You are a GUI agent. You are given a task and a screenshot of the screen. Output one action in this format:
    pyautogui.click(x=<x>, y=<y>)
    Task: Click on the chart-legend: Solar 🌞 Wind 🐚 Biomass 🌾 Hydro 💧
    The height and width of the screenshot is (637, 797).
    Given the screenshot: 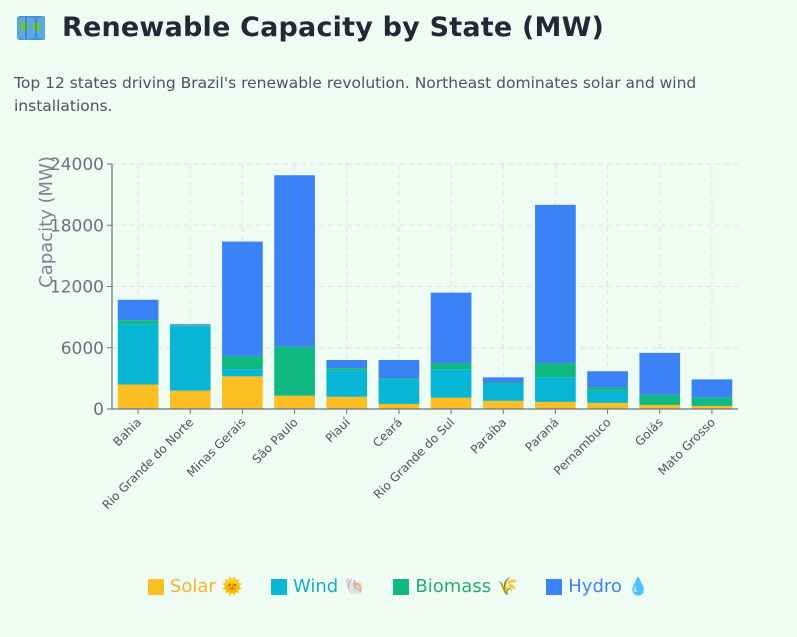 What is the action you would take?
    pyautogui.click(x=398, y=586)
    